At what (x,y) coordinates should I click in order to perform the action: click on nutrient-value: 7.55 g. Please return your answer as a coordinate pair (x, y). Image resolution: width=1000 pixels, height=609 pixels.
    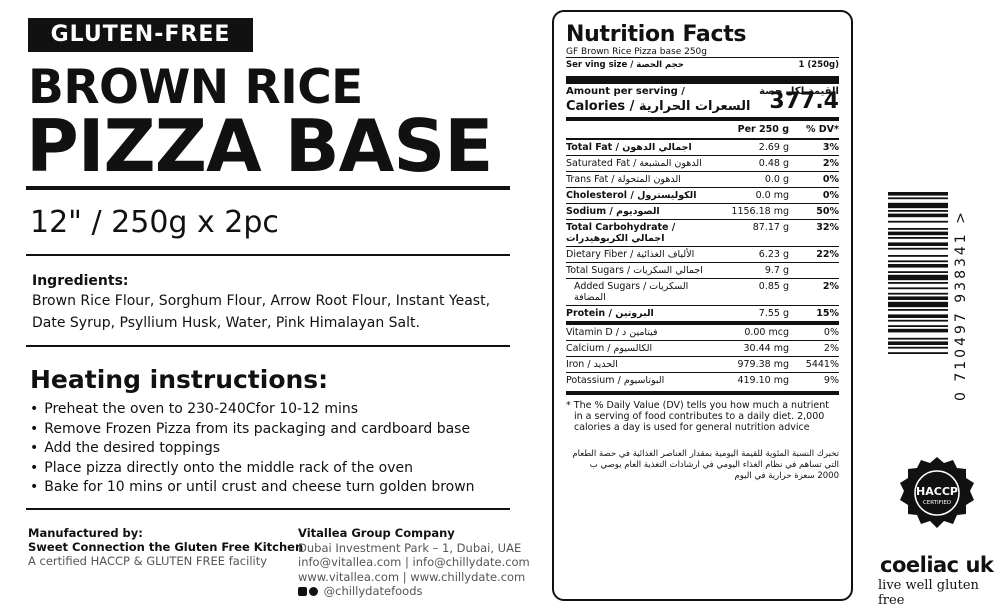
    Looking at the image, I should click on (773, 313).